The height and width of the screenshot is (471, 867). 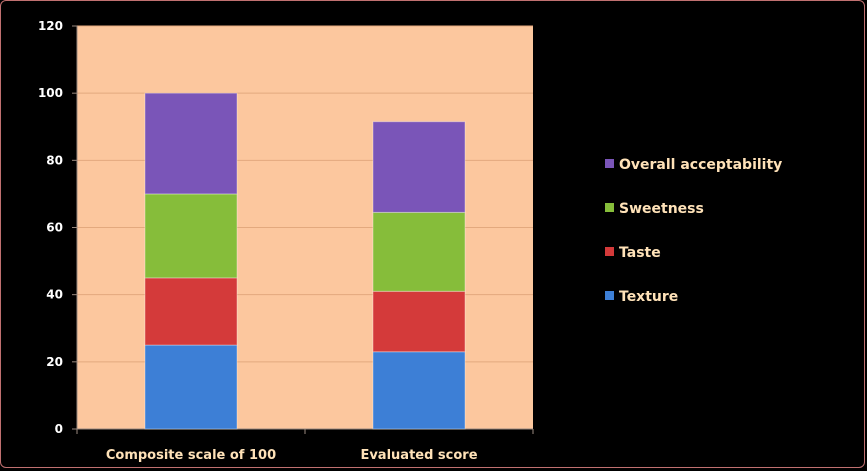 What do you see at coordinates (640, 253) in the screenshot?
I see `legend-label: Taste` at bounding box center [640, 253].